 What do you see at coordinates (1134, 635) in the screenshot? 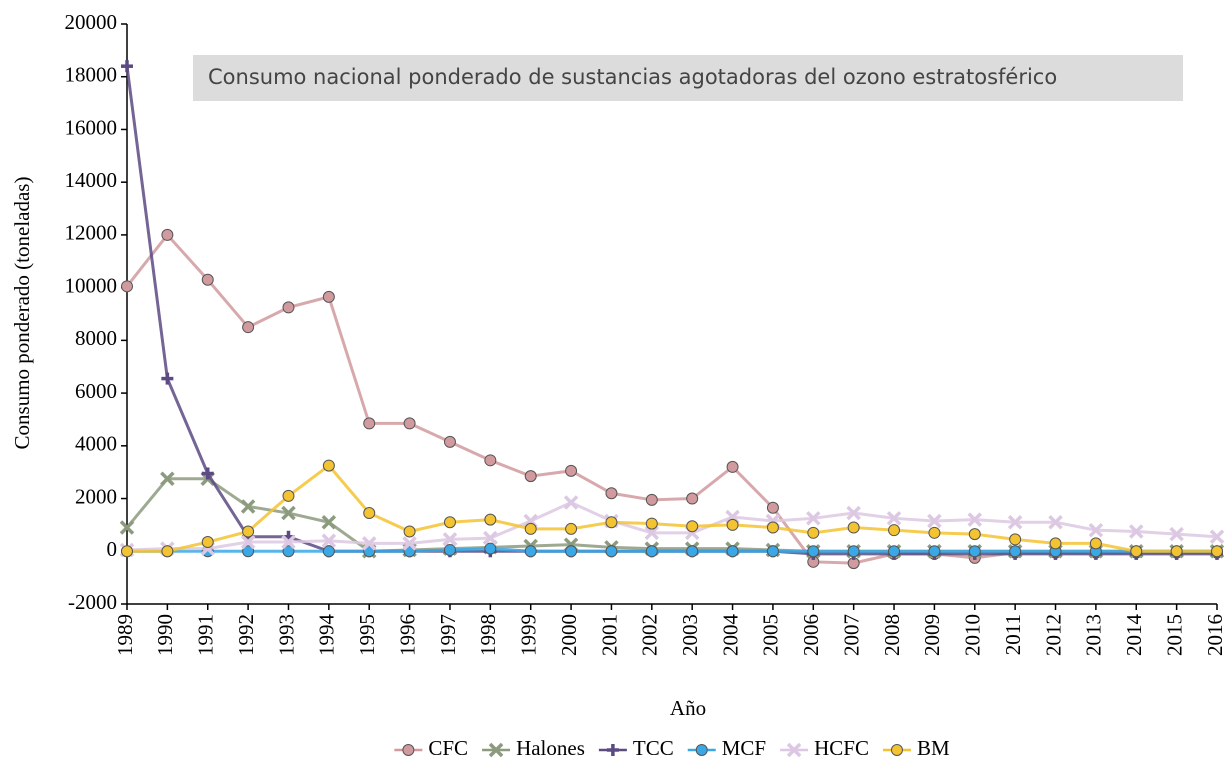
I see `x-tick-label: 2014` at bounding box center [1134, 635].